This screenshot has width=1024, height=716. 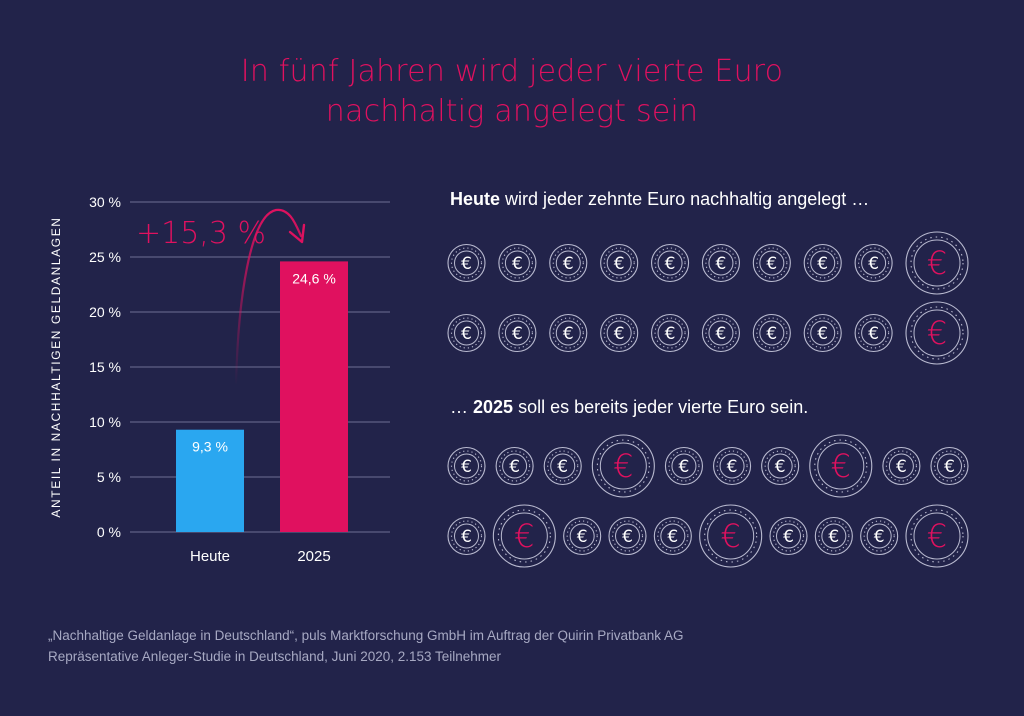 What do you see at coordinates (109, 532) in the screenshot?
I see `y-tick-label: 0 %` at bounding box center [109, 532].